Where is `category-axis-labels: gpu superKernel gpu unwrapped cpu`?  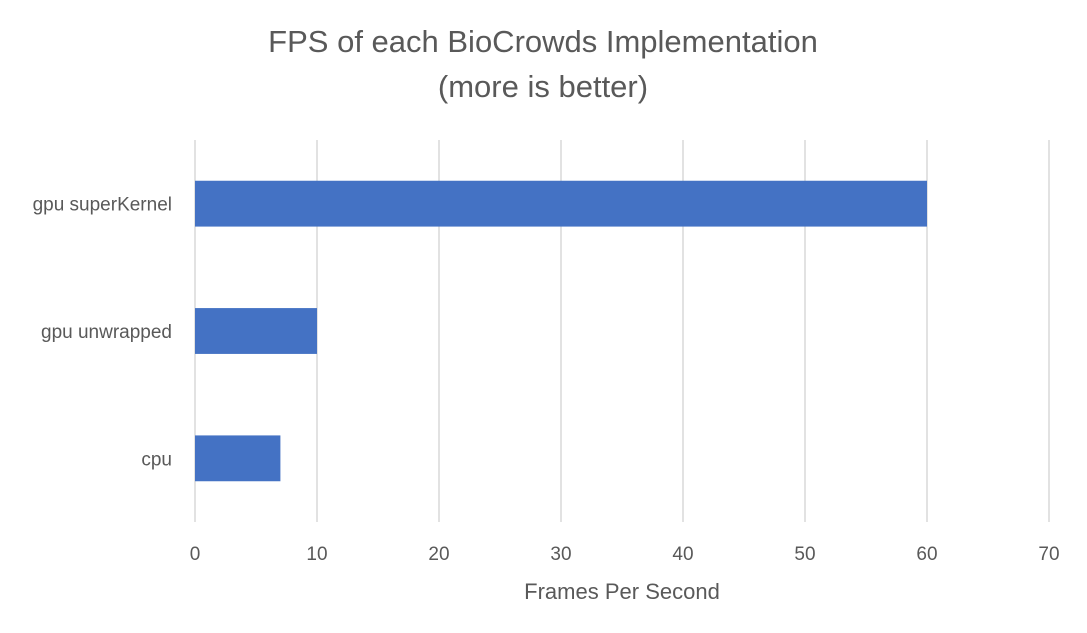 category-axis-labels: gpu superKernel gpu unwrapped cpu is located at coordinates (102, 333).